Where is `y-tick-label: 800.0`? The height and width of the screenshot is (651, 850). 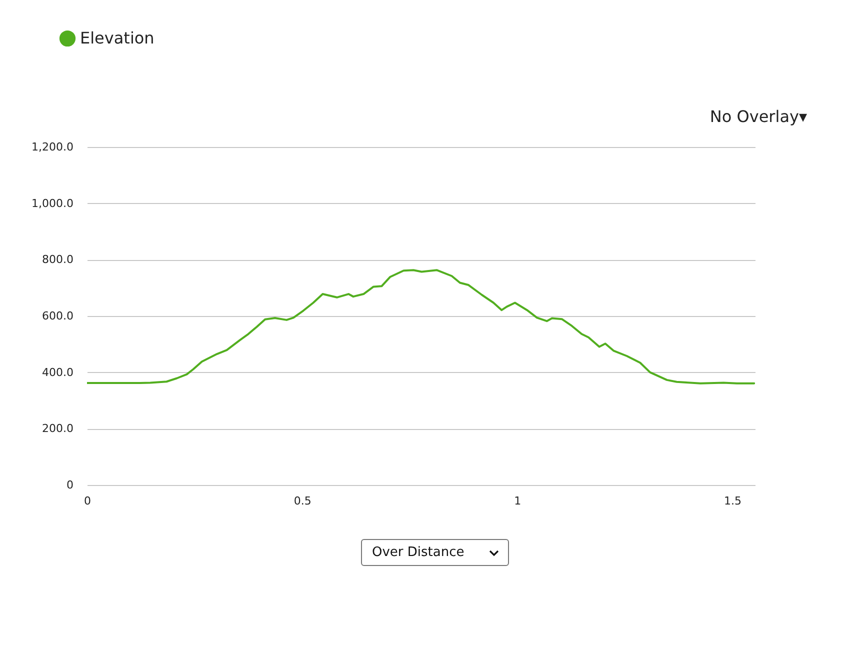
y-tick-label: 800.0 is located at coordinates (58, 259).